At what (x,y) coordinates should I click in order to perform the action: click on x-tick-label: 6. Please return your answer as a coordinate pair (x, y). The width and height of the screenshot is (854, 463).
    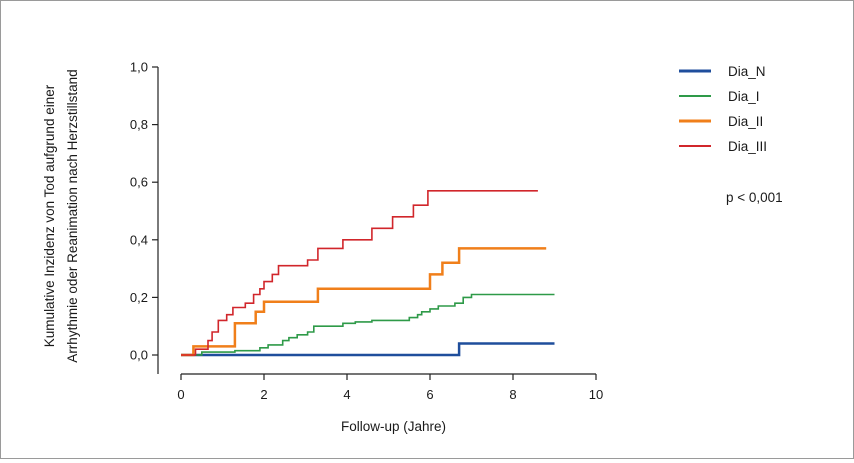
    Looking at the image, I should click on (429, 394).